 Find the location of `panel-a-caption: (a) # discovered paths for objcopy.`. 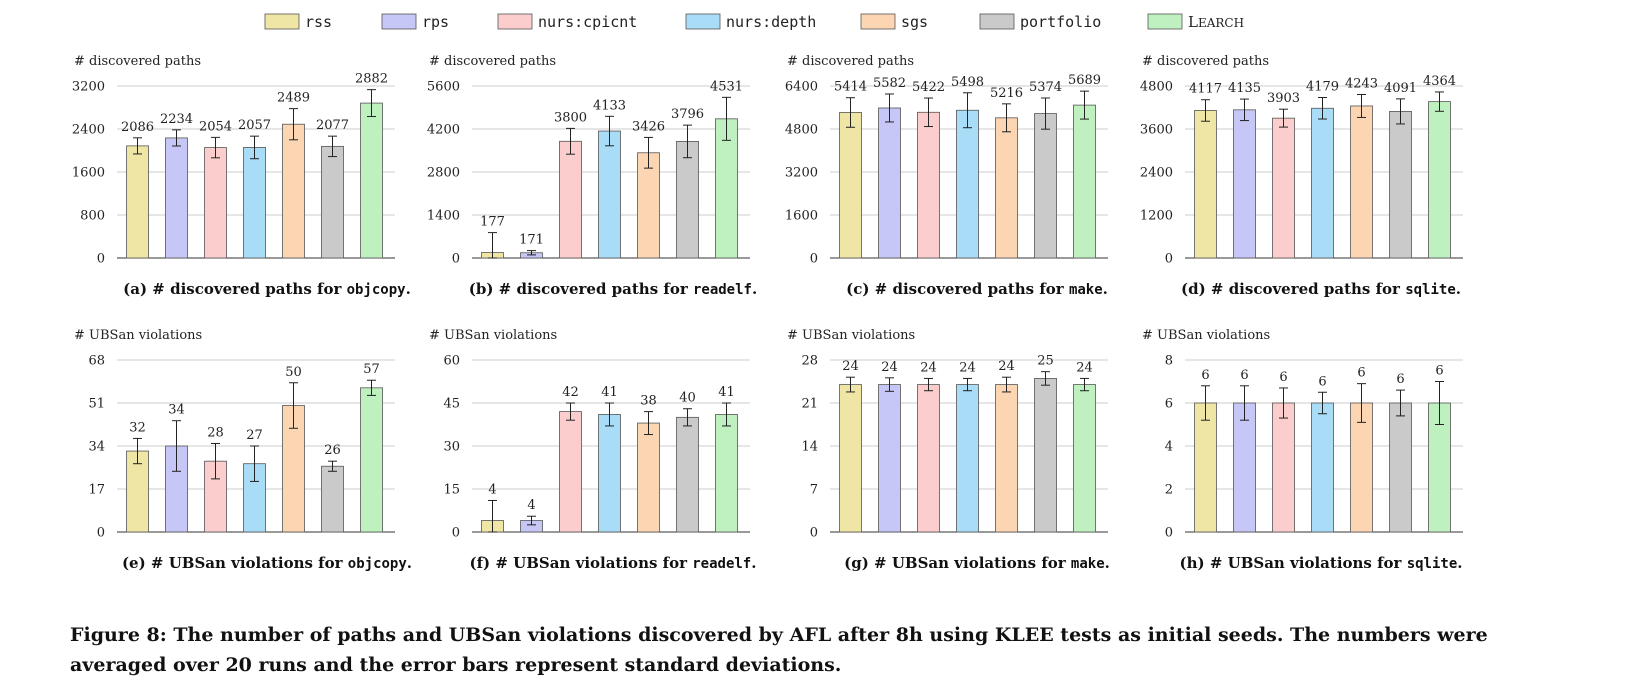

panel-a-caption: (a) # discovered paths for objcopy. is located at coordinates (267, 289).